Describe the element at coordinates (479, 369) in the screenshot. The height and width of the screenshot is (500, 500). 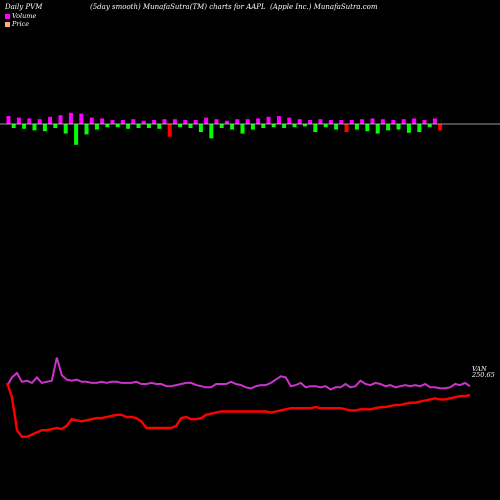
I see `price-label-ticker: VAN` at that location.